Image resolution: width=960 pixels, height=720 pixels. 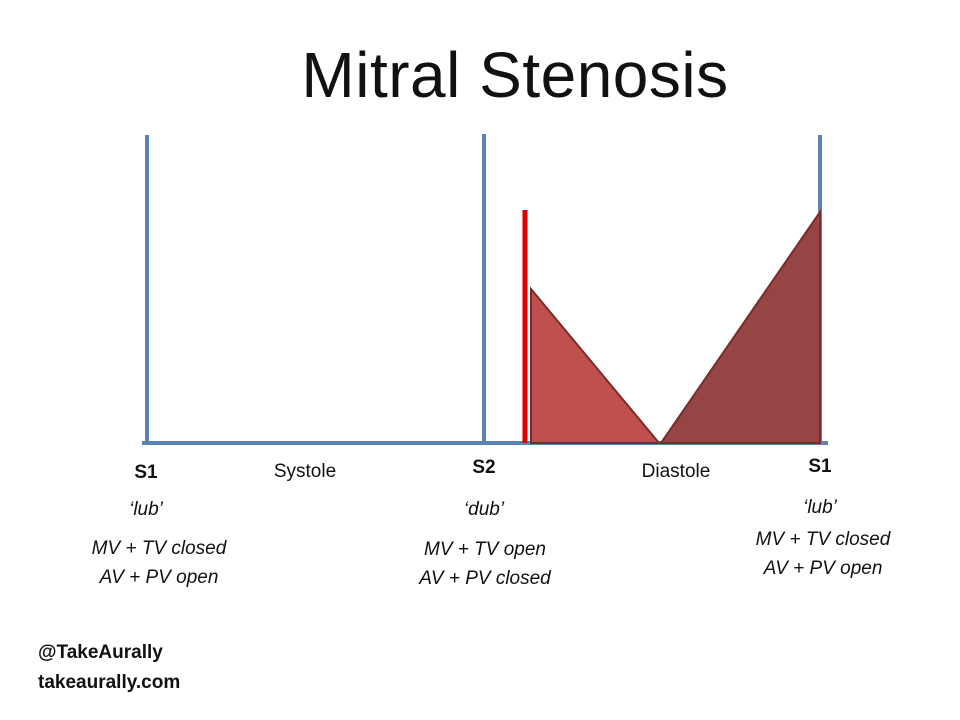 What do you see at coordinates (485, 578) in the screenshot?
I see `s2-valve-line-2: AV + PV closed` at bounding box center [485, 578].